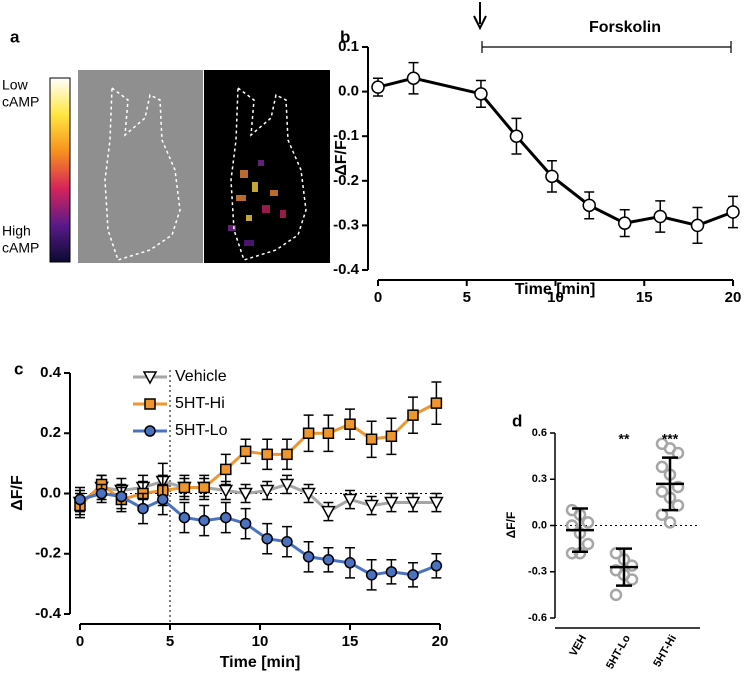 This screenshot has width=749, height=684. What do you see at coordinates (644, 297) in the screenshot?
I see `x-tick-label: 15` at bounding box center [644, 297].